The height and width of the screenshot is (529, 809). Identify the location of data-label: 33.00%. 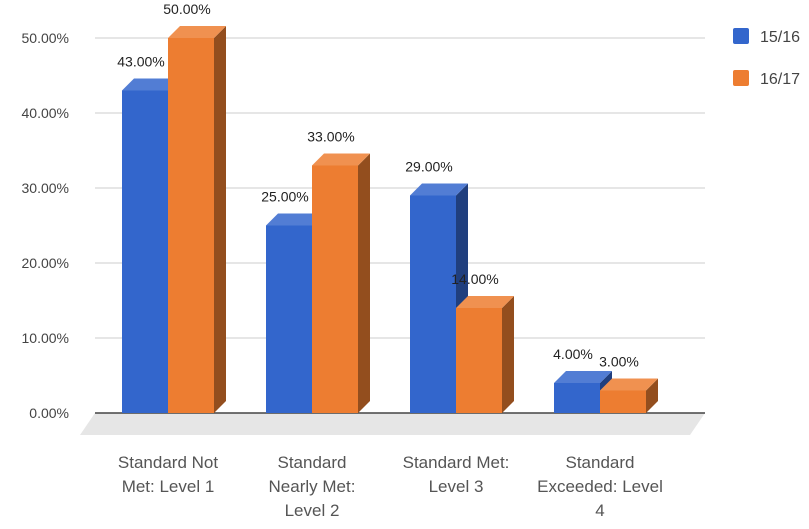
(330, 137).